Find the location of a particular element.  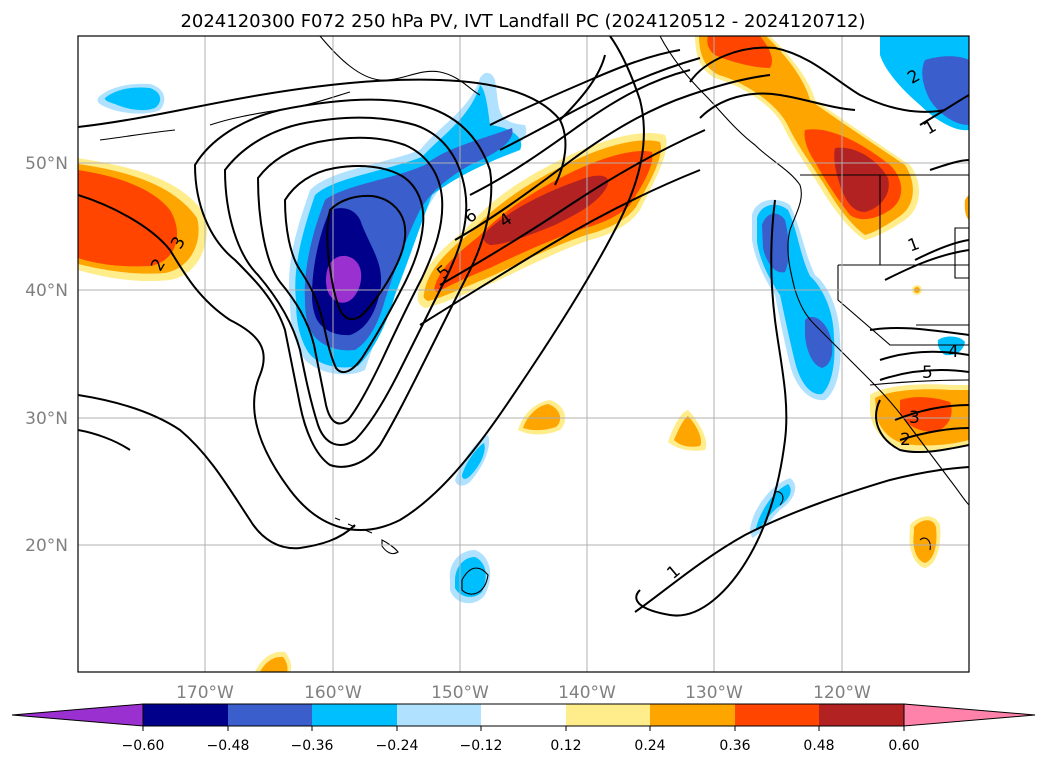

colorbar-tick-label: 0.12 is located at coordinates (565, 746).